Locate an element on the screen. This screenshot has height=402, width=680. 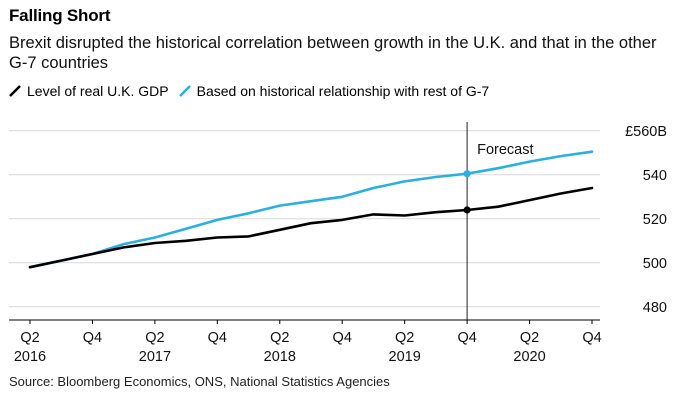
y-tick-label-520: 520 is located at coordinates (655, 220).